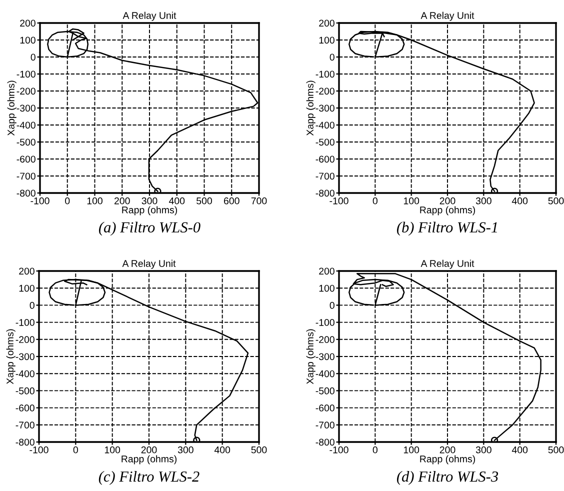  Describe the element at coordinates (446, 229) in the screenshot. I see `text: (b) Filtro WLS-1` at that location.